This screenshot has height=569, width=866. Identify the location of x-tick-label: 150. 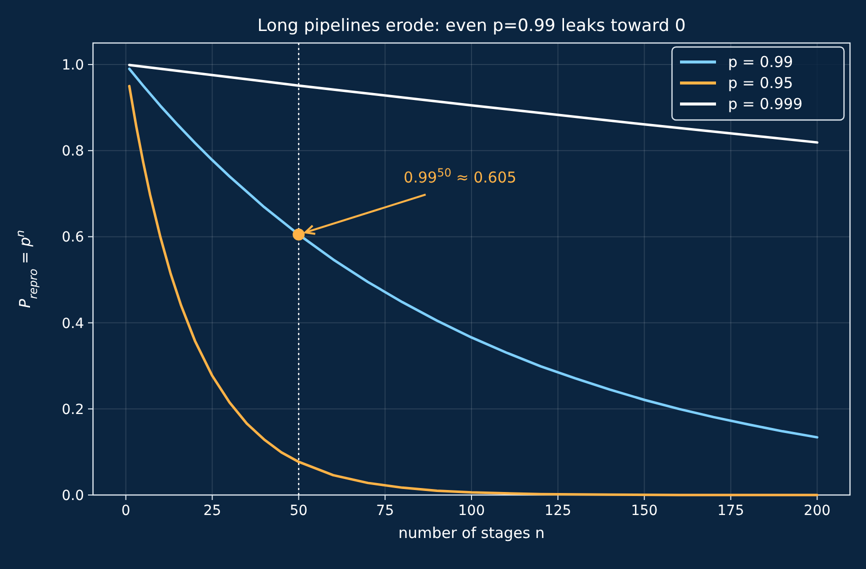
(644, 511).